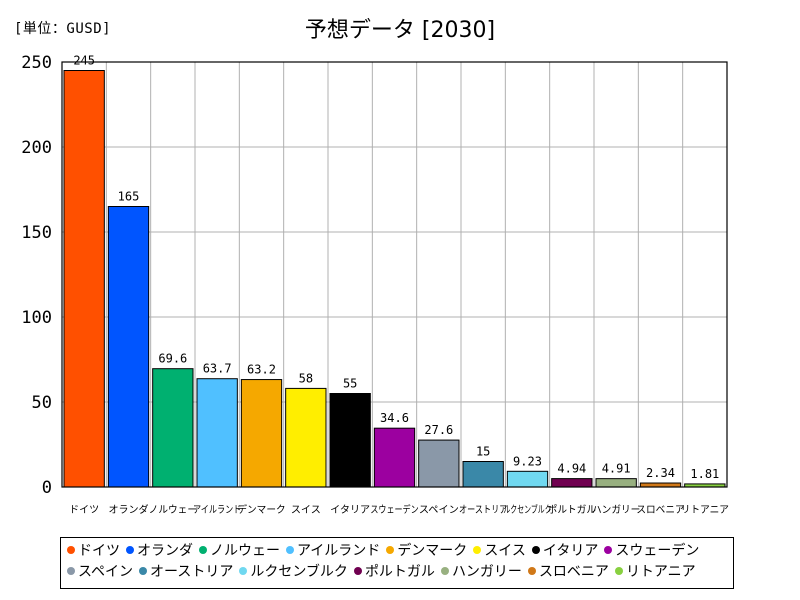  I want to click on x-tick-label: ノルウェー, so click(173, 510).